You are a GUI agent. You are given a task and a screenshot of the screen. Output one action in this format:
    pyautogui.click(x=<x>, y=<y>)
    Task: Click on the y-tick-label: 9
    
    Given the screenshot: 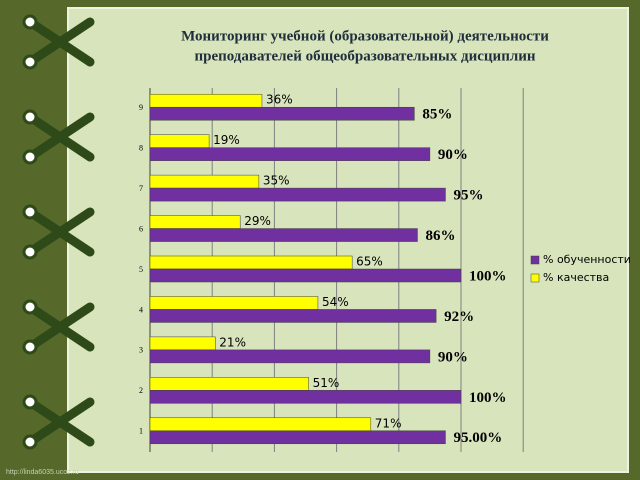 What is the action you would take?
    pyautogui.click(x=141, y=107)
    